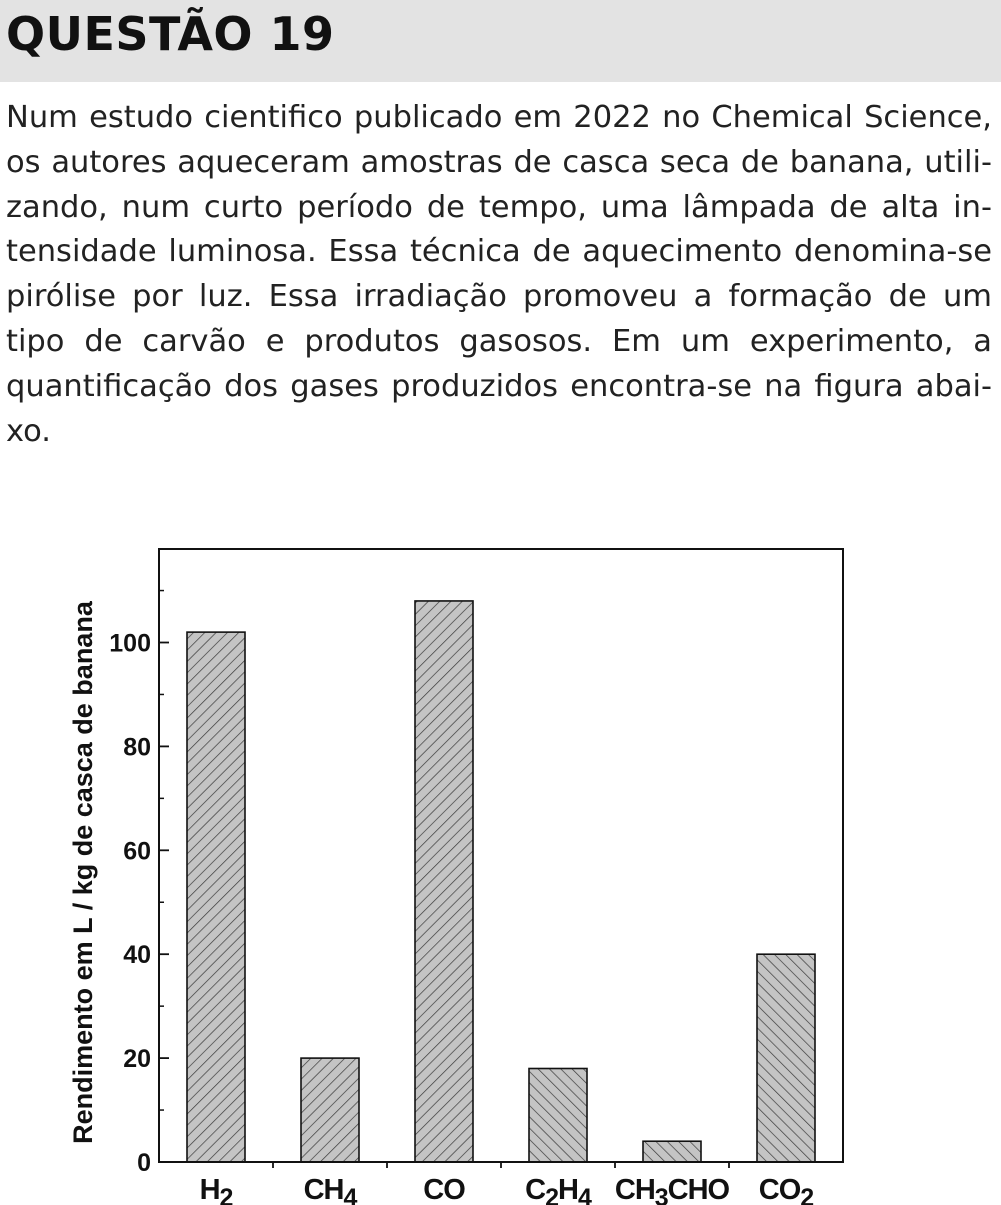 The width and height of the screenshot is (1001, 1205). I want to click on question-title: QUESTÃO 19, so click(170, 34).